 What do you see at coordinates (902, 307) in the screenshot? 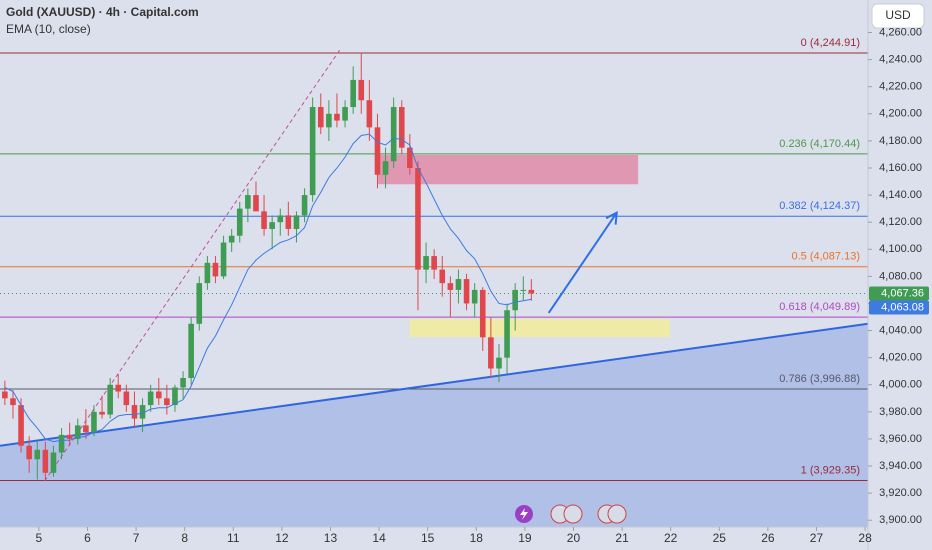
I see `price-badge-label: 4,063.08` at bounding box center [902, 307].